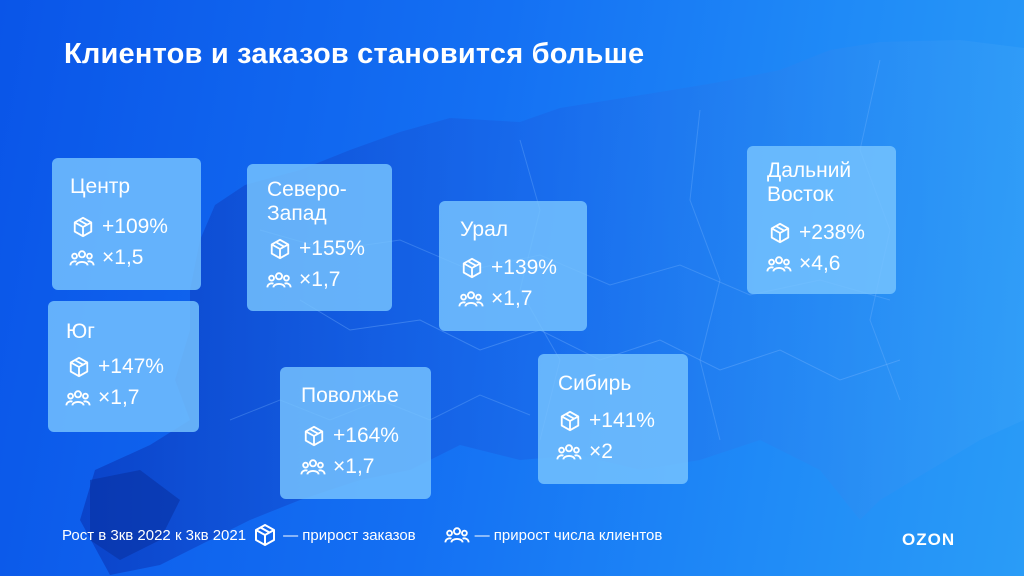  I want to click on region-card-northwest: Северо- Запад +155% ×1,7, so click(319, 237).